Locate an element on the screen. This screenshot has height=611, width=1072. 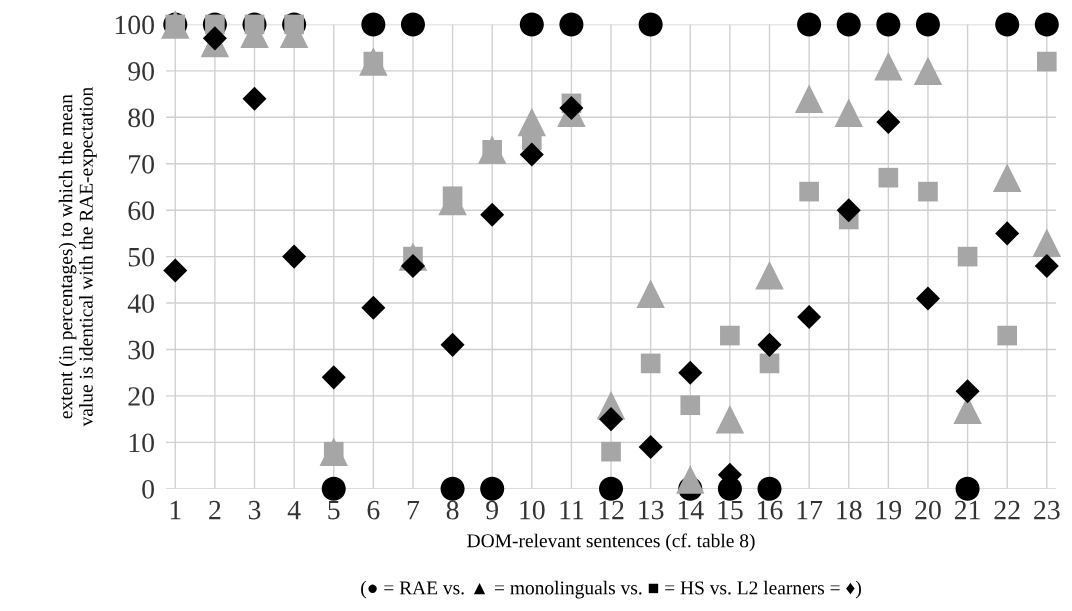
y-tick-label: 0 is located at coordinates (148, 489).